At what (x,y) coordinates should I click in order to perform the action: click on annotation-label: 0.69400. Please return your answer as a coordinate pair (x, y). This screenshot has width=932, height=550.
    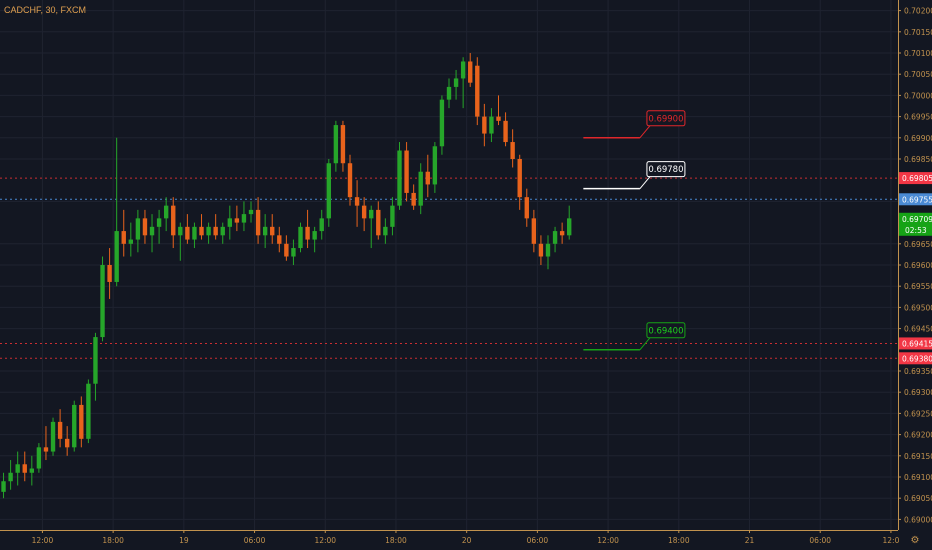
    Looking at the image, I should click on (665, 331).